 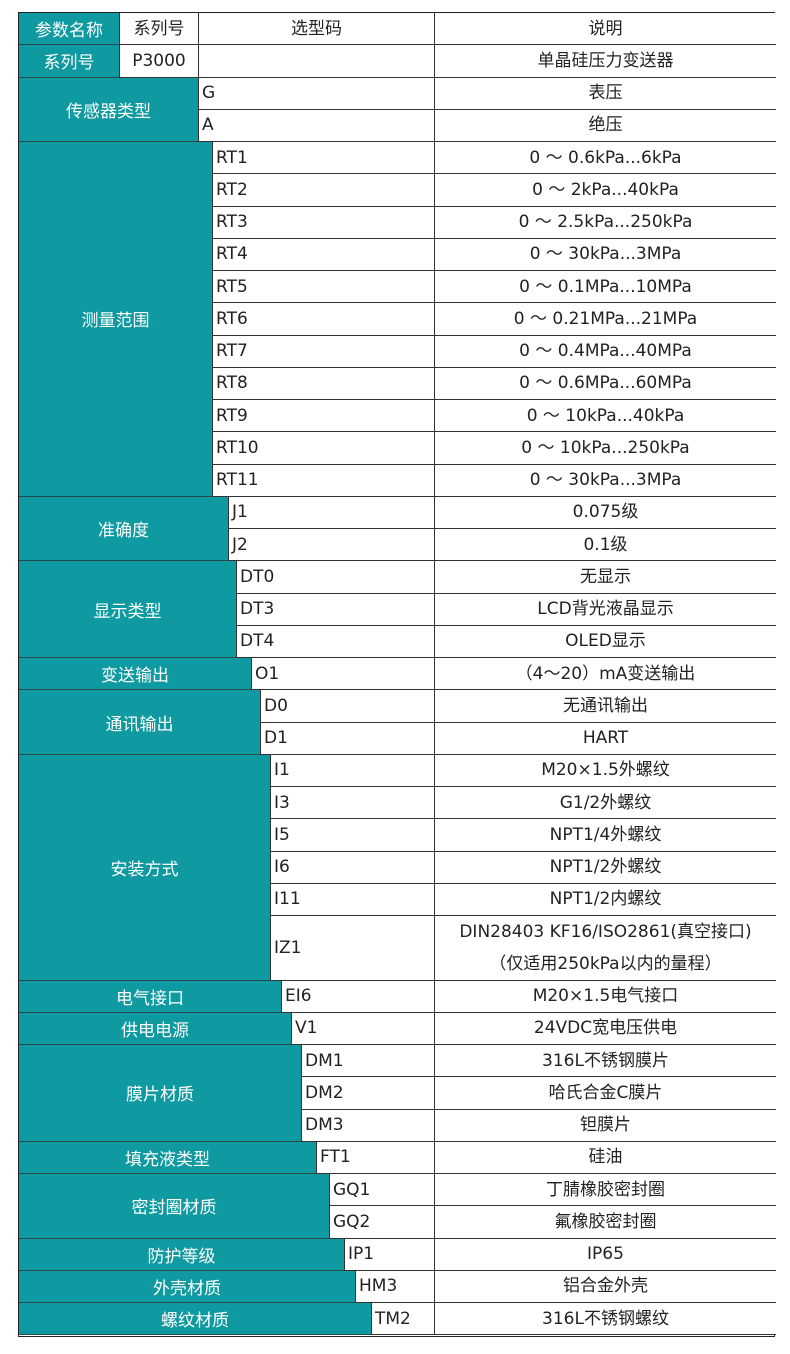 What do you see at coordinates (181, 1254) in the screenshot?
I see `group-label: 防护等级` at bounding box center [181, 1254].